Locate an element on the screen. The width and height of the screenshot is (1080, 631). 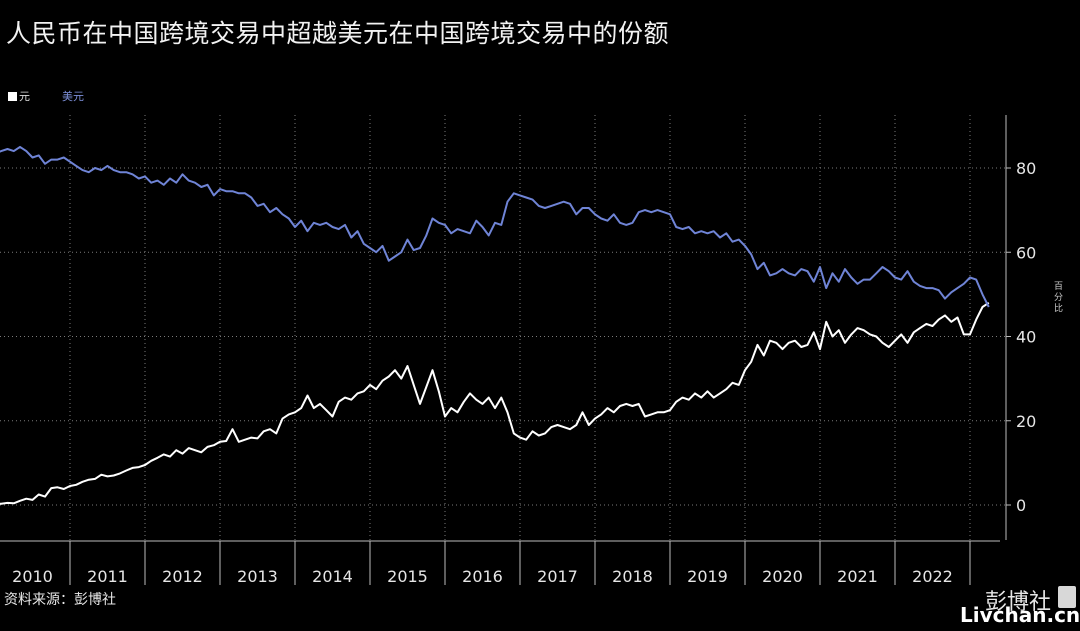
legend-label-usd: 美元 is located at coordinates (73, 96).